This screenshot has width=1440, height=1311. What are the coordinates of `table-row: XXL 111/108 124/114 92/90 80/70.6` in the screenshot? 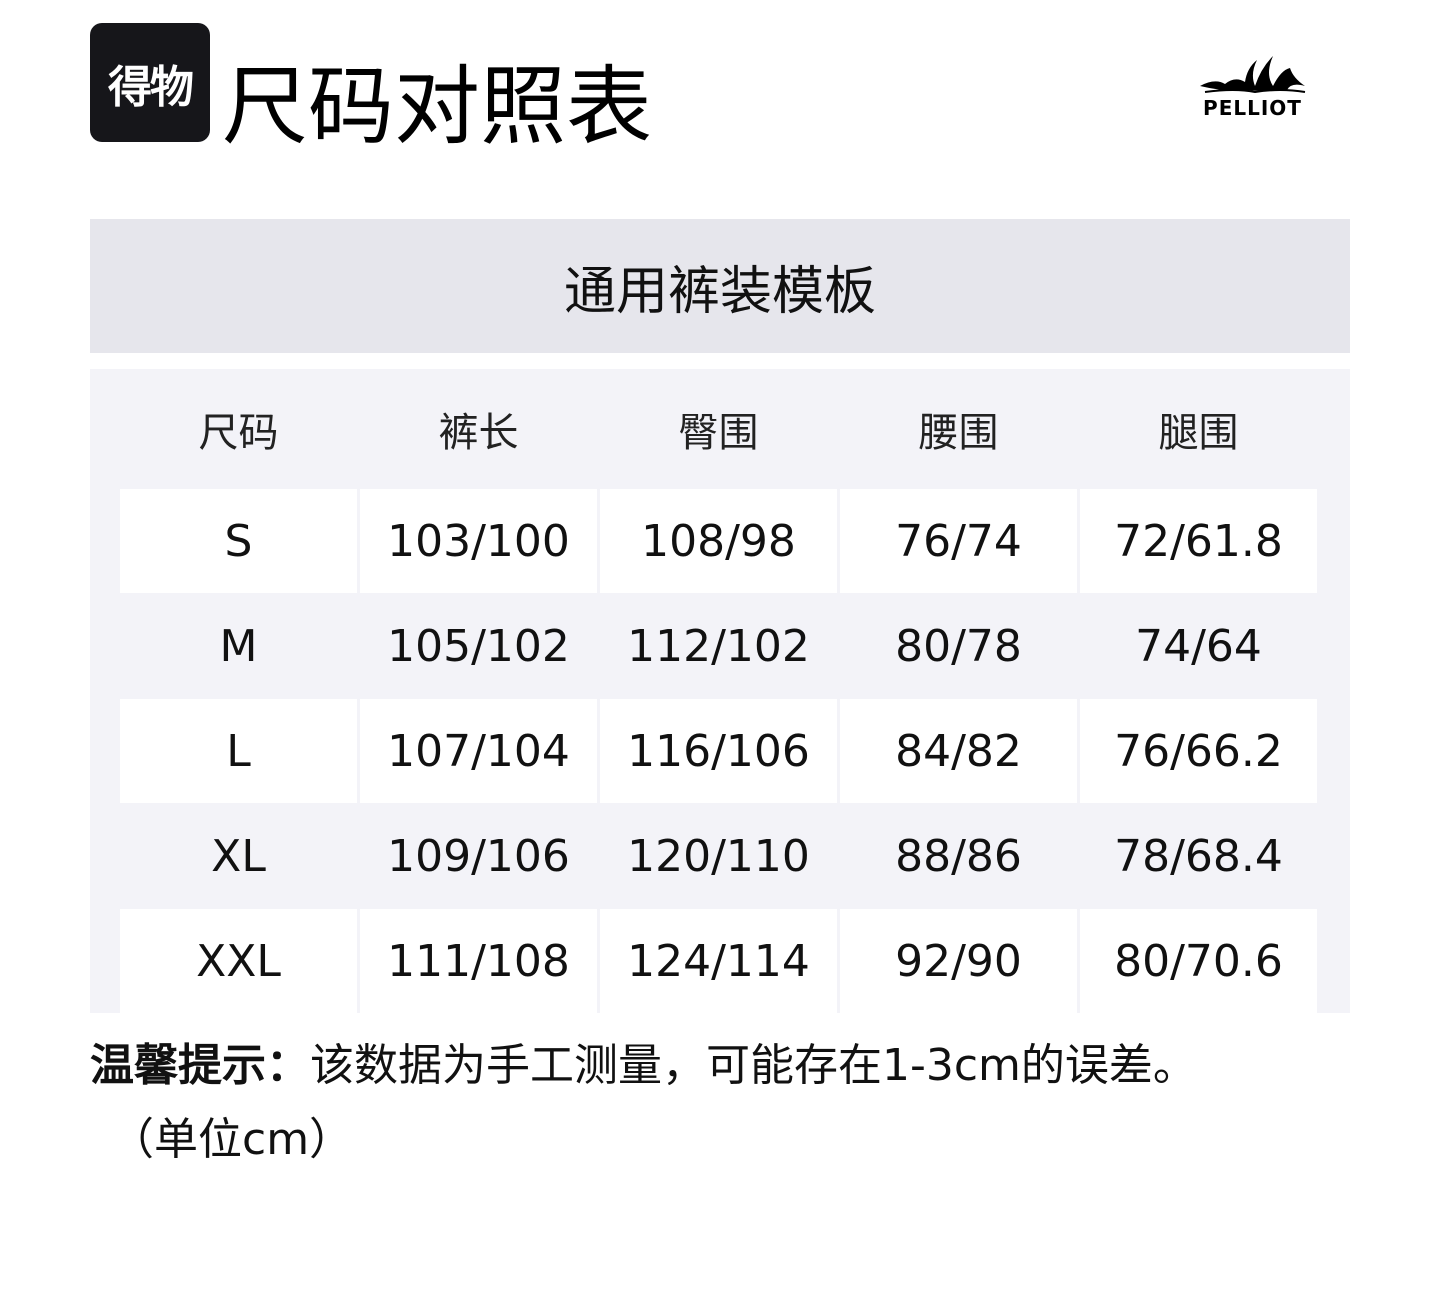 It's located at (718, 961).